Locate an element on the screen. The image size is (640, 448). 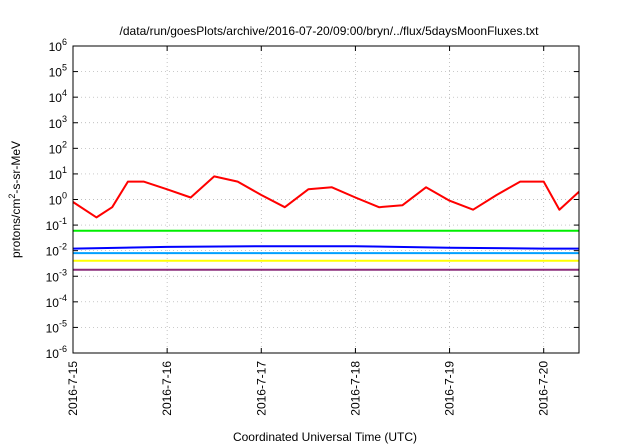
y-tick-exponent: -6 is located at coordinates (63, 349).